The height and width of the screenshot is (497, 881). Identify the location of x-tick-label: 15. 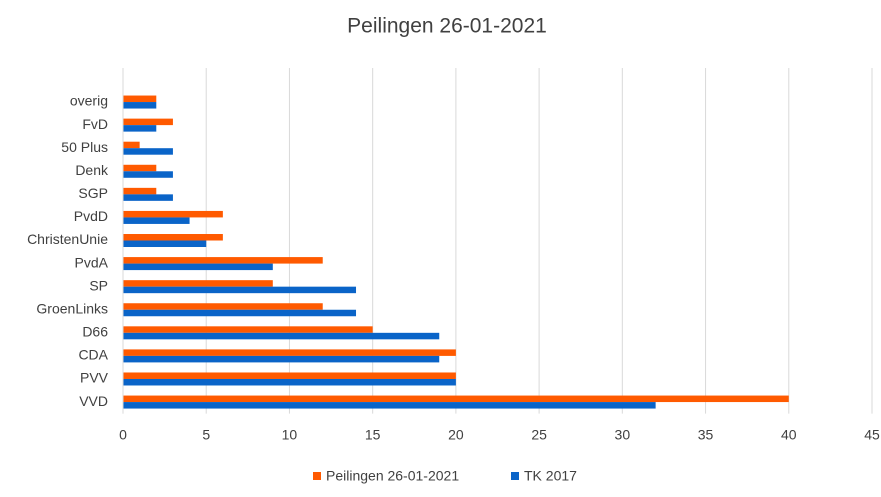
(373, 435).